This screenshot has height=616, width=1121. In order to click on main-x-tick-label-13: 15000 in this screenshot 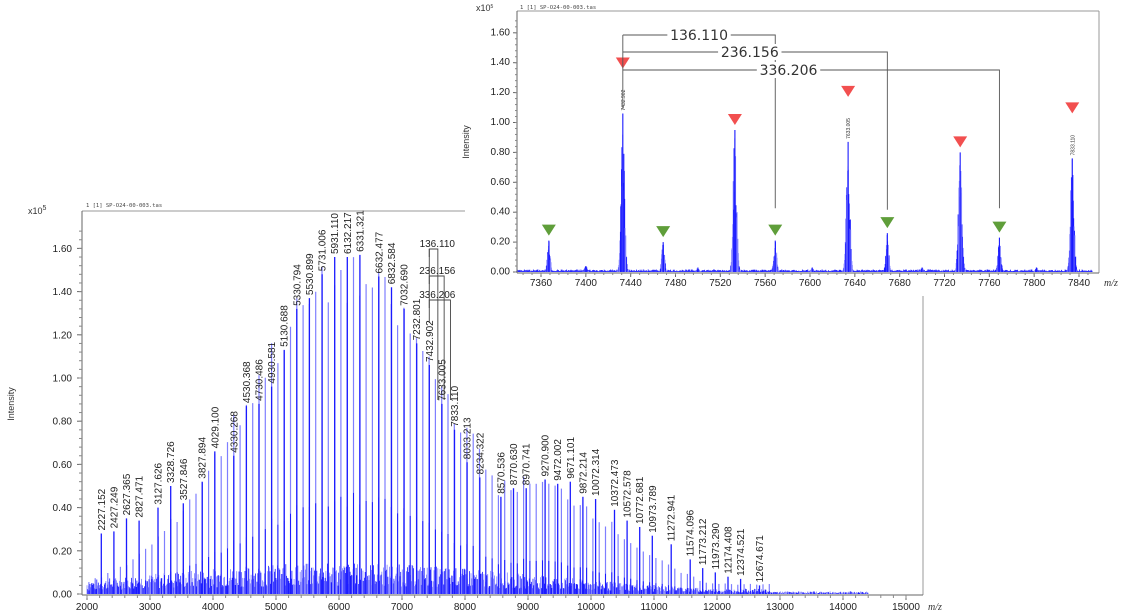, I will do `click(906, 607)`.